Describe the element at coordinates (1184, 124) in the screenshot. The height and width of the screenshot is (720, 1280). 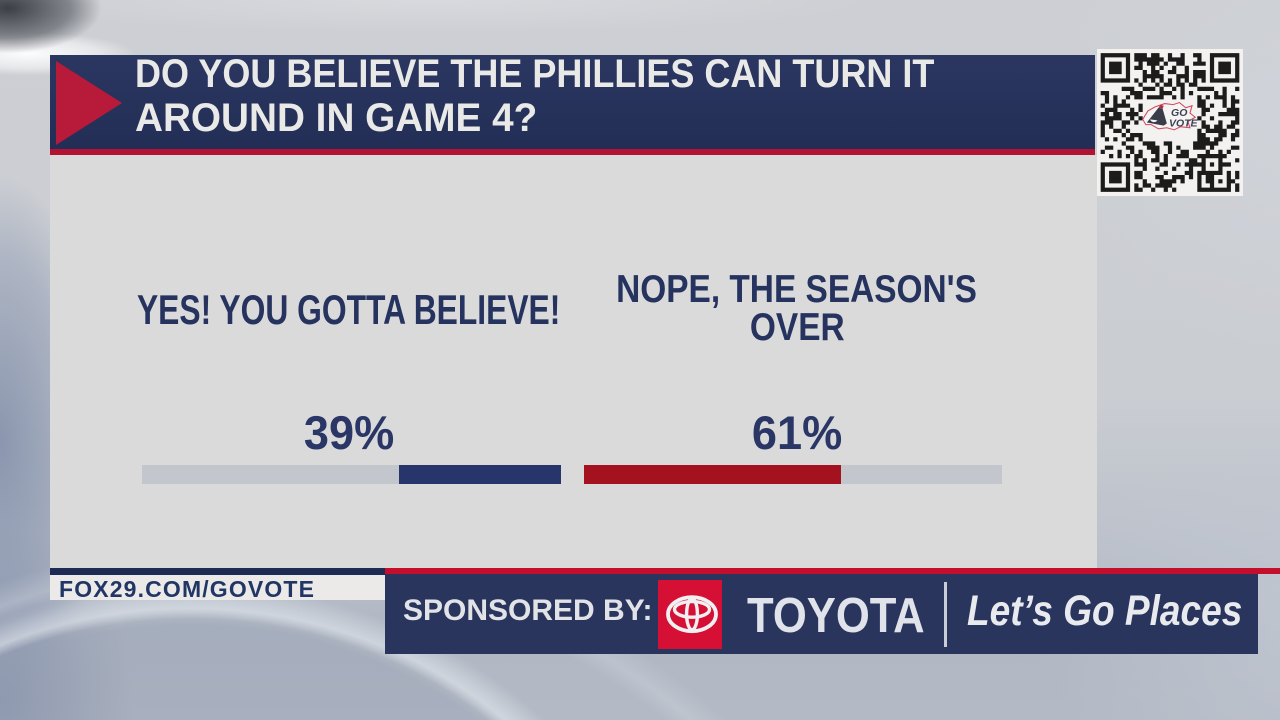
I see `svg-text: VOTE` at that location.